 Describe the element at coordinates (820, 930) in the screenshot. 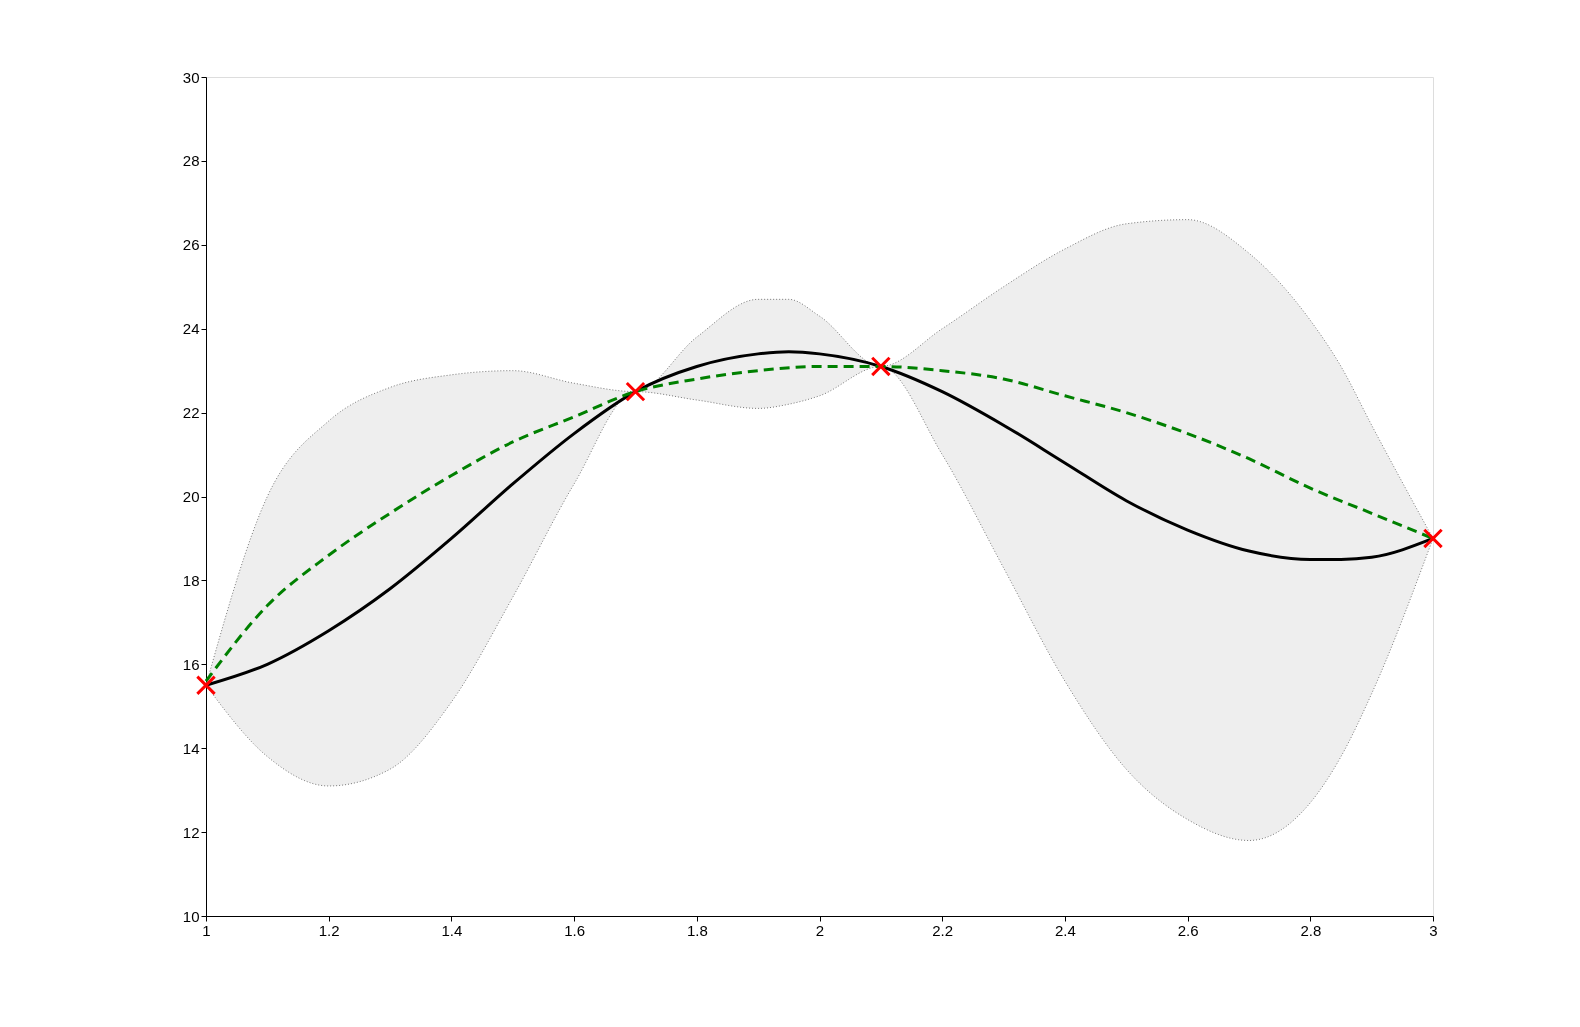

I see `x-tick-label: 2` at that location.